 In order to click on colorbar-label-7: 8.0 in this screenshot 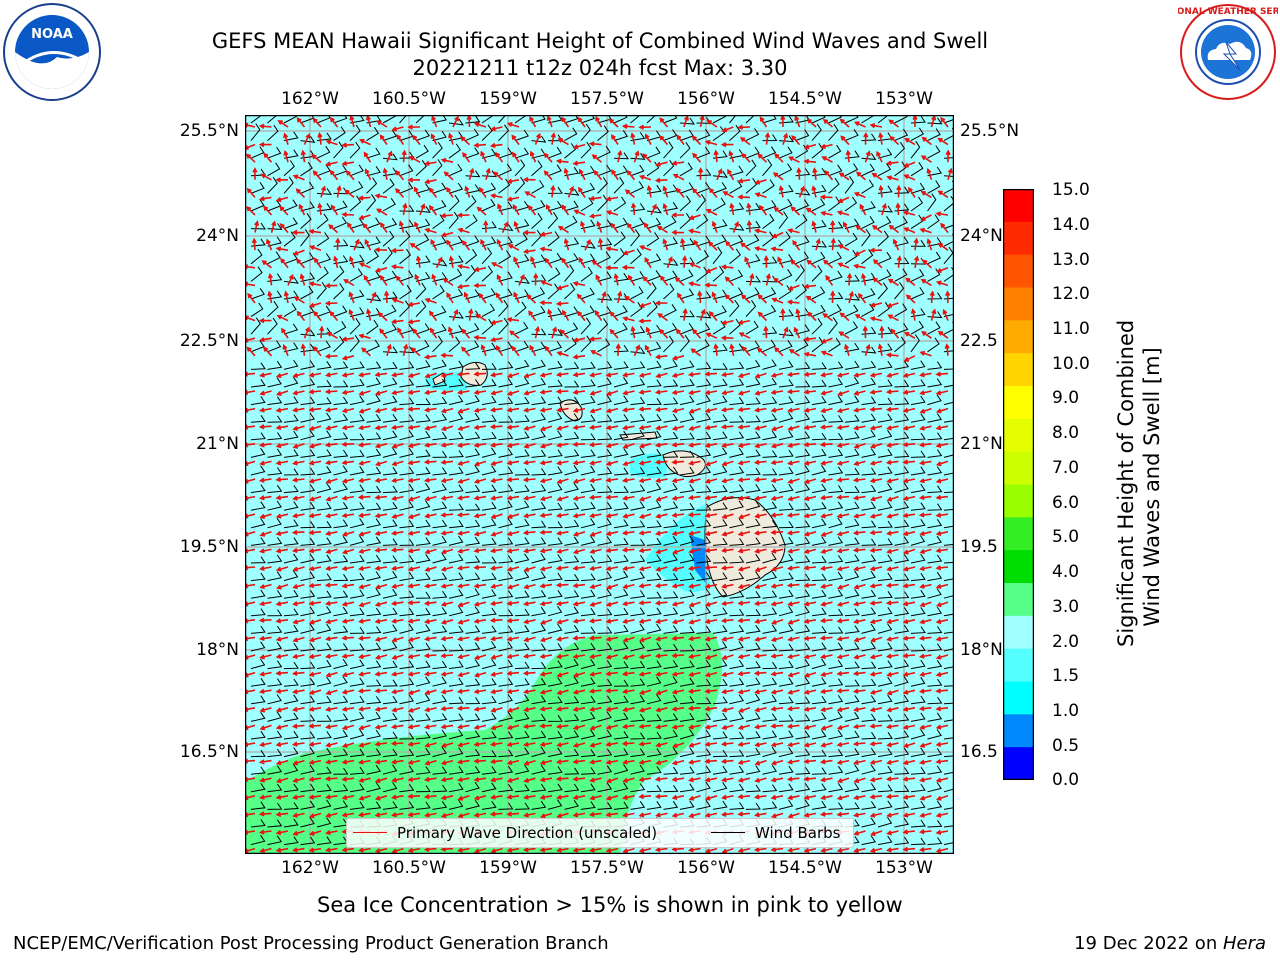, I will do `click(1066, 433)`.